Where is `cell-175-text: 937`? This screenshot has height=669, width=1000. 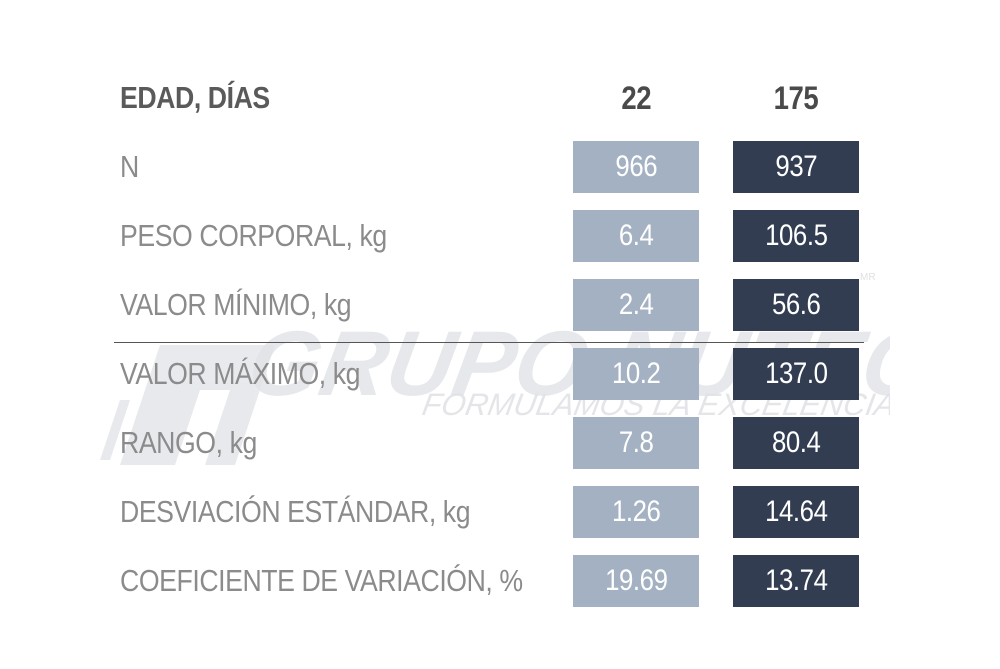 cell-175-text: 937 is located at coordinates (796, 166).